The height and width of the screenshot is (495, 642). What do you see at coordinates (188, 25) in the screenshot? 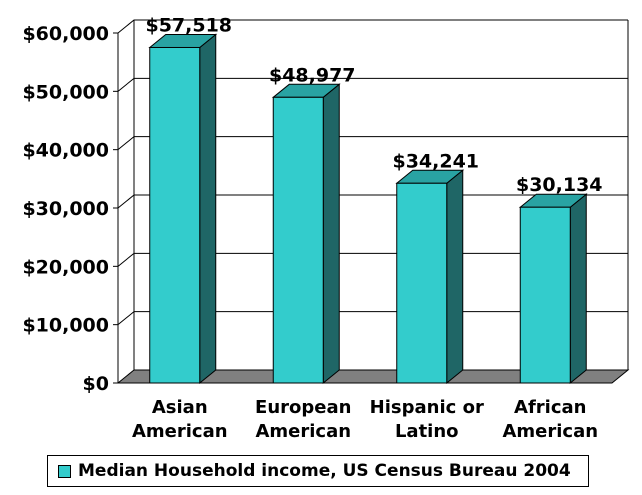
I see `data-label: $57,518` at bounding box center [188, 25].